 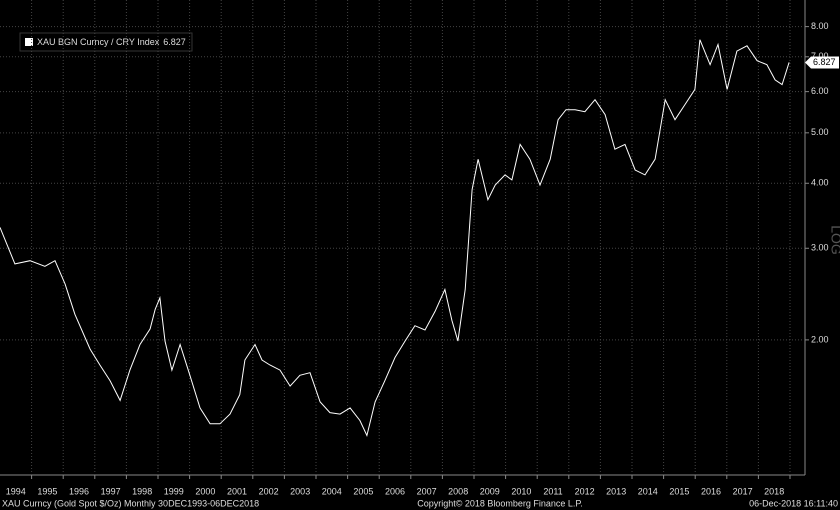 I want to click on x-tick-label: 2013, so click(x=616, y=491).